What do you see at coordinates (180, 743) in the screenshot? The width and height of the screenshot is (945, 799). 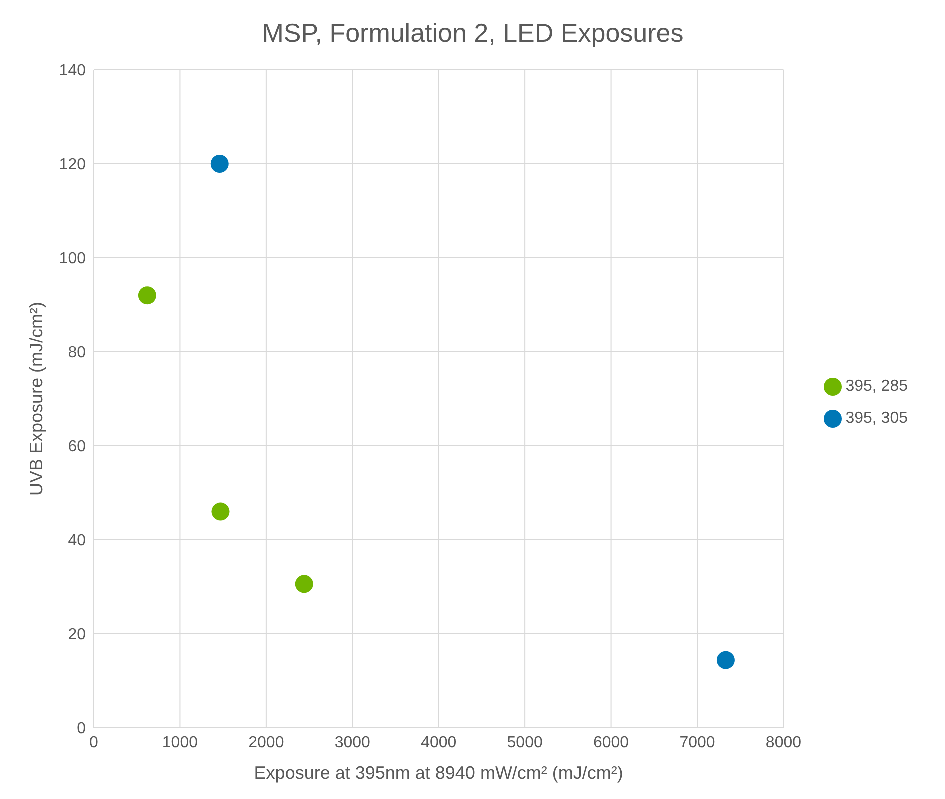 I see `x-tick-label: 1000` at bounding box center [180, 743].